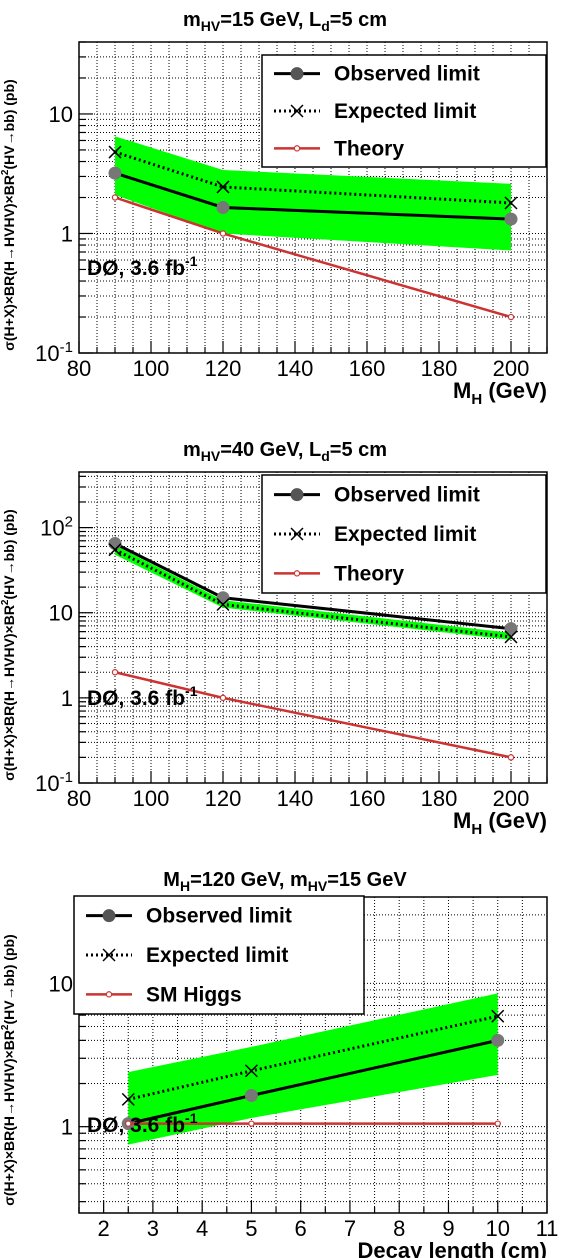  What do you see at coordinates (497, 1228) in the screenshot?
I see `x-tick-label: 10` at bounding box center [497, 1228].